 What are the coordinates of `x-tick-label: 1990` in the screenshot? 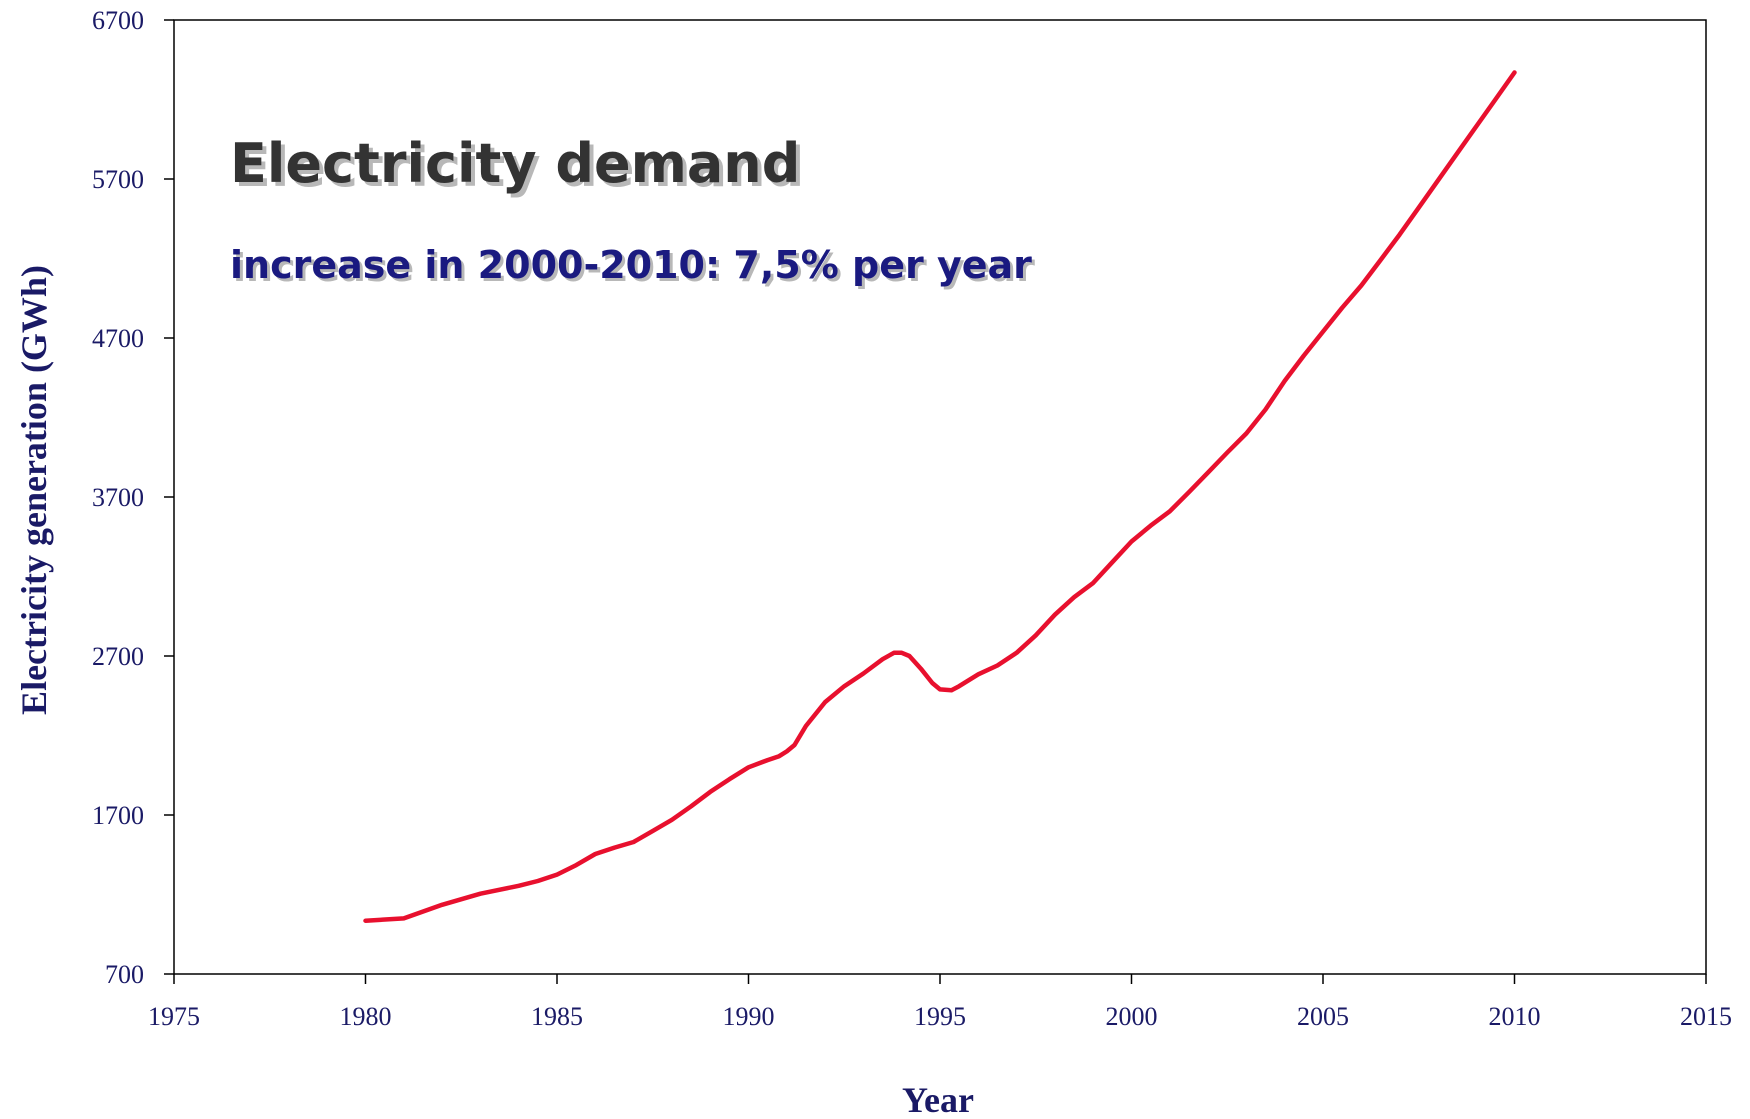 It's located at (749, 1016).